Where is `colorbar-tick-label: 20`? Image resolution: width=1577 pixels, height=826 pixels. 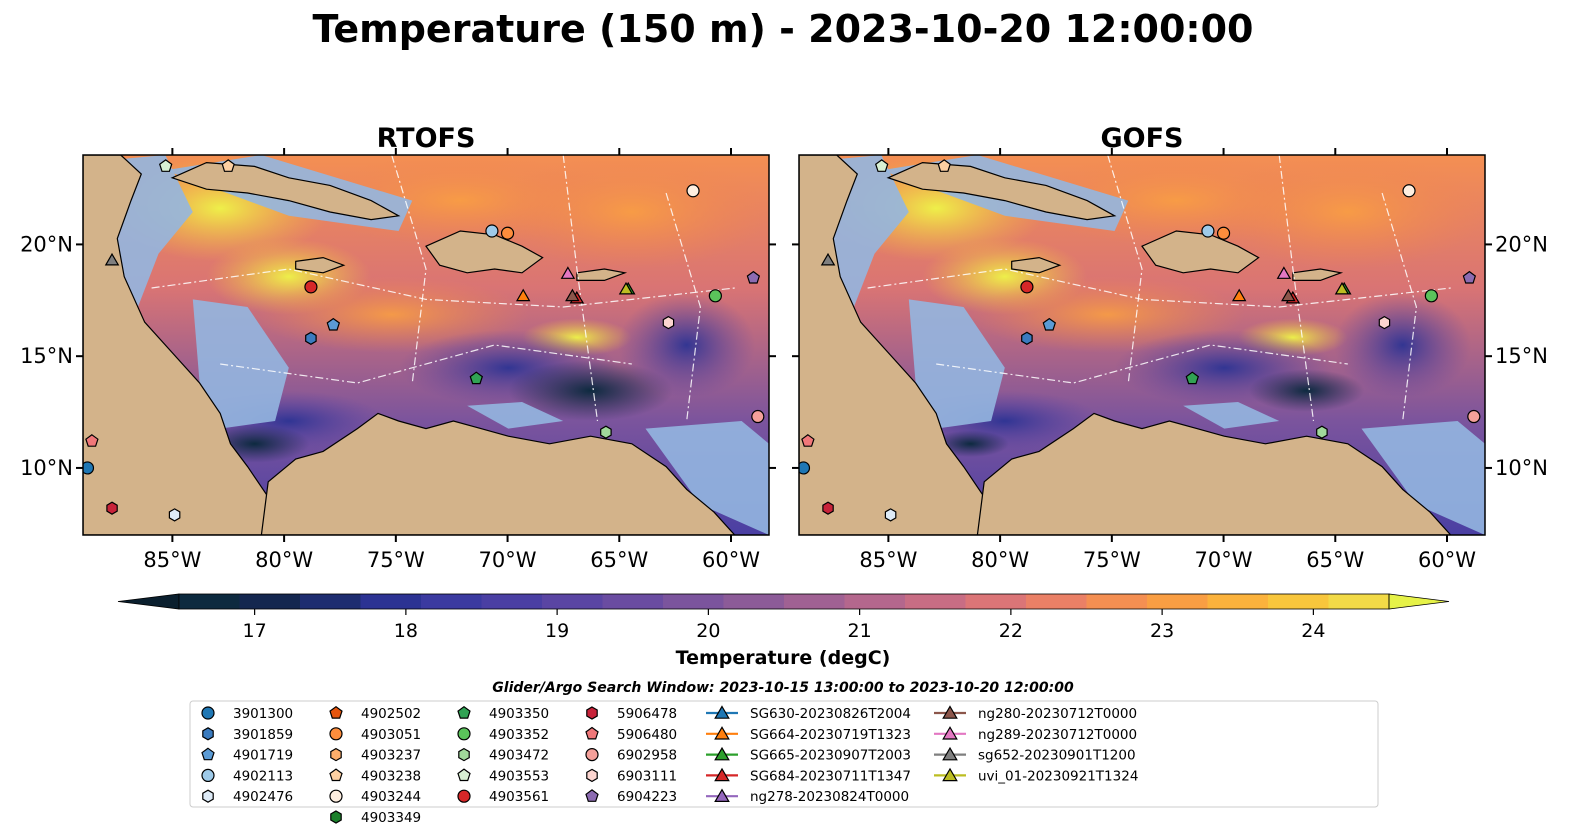
colorbar-tick-label: 20 is located at coordinates (708, 631).